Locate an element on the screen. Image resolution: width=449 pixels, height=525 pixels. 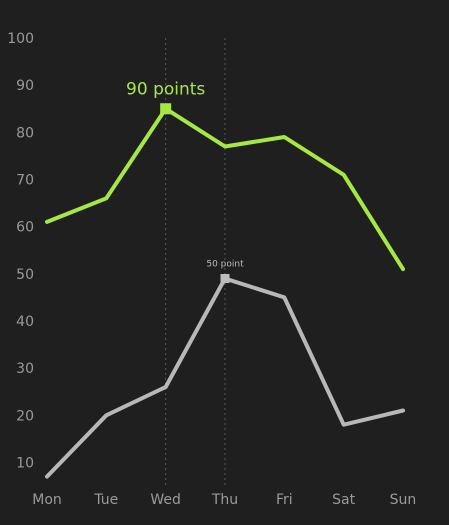
y-tick-label-30: 30 is located at coordinates (25, 369).